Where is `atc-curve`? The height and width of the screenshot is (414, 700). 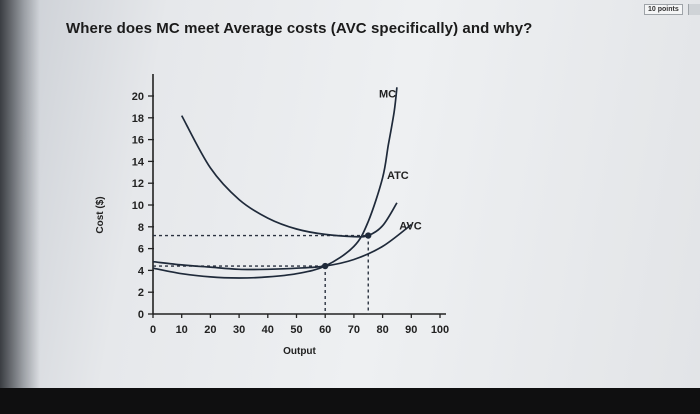
atc-curve is located at coordinates (289, 176).